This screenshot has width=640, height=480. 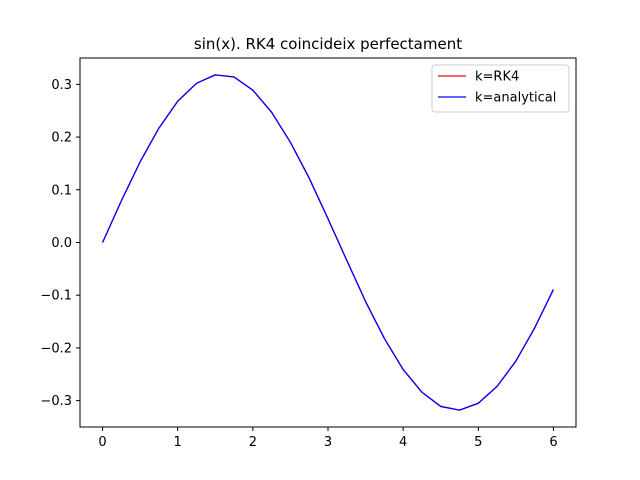 I want to click on y-tick-label: −0.2, so click(x=56, y=348).